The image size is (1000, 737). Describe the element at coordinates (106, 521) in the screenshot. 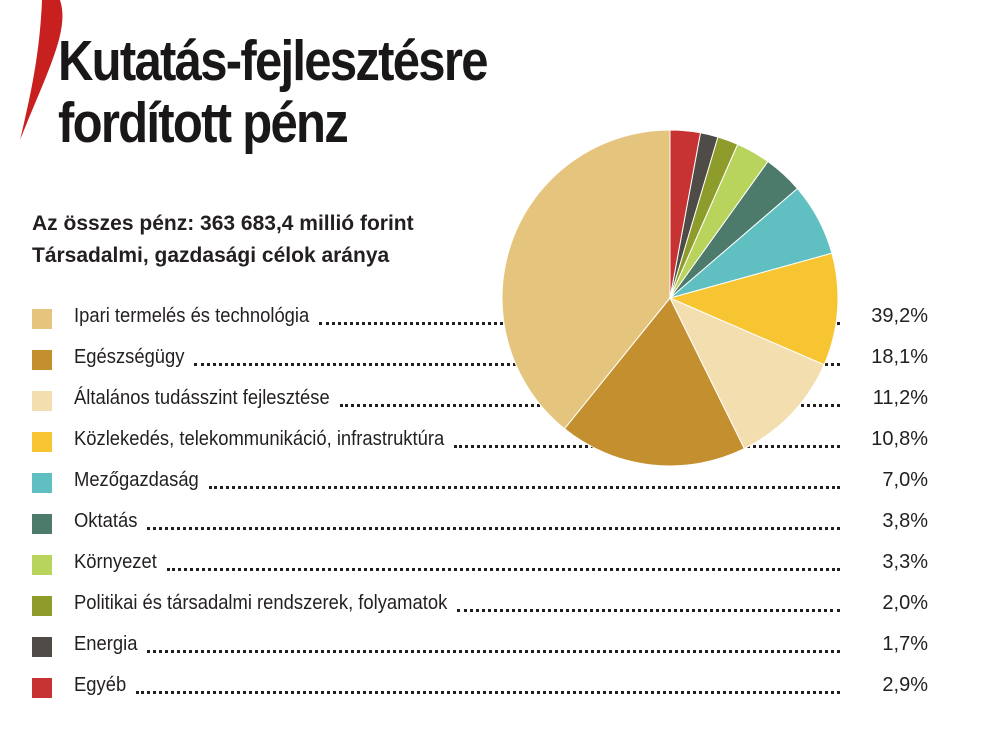

I see `legend-label: Oktatás` at that location.